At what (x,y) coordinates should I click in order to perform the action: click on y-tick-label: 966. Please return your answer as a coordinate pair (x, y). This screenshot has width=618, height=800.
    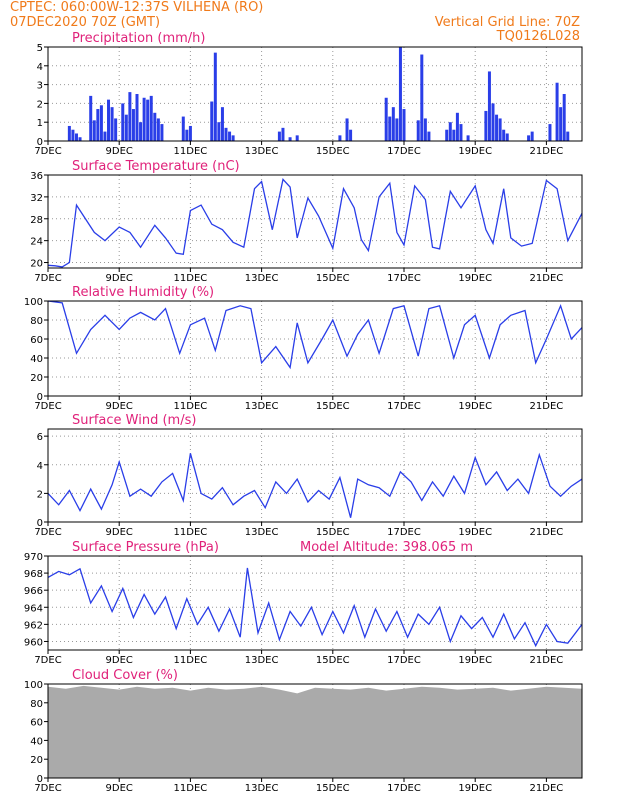
    Looking at the image, I should click on (33, 591).